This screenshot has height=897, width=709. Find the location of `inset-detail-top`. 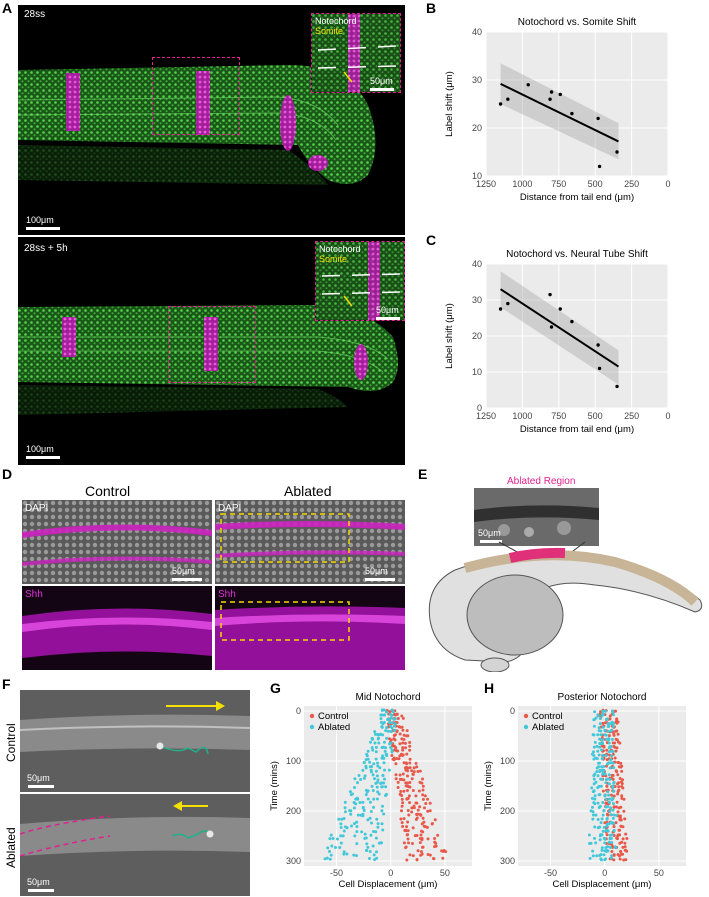

inset-detail-top is located at coordinates (356, 53).